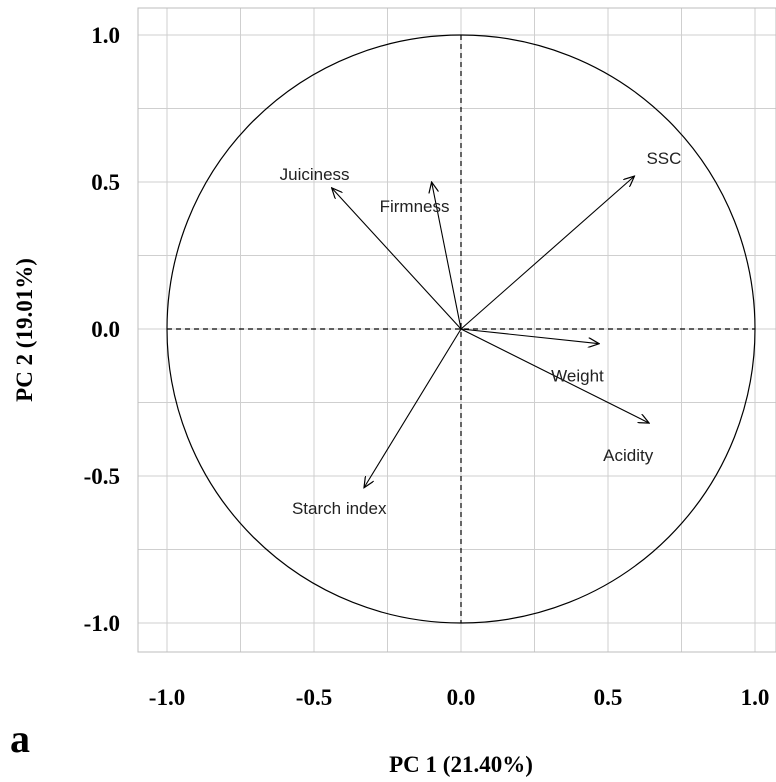  I want to click on y-tick-label: -1.0, so click(102, 623).